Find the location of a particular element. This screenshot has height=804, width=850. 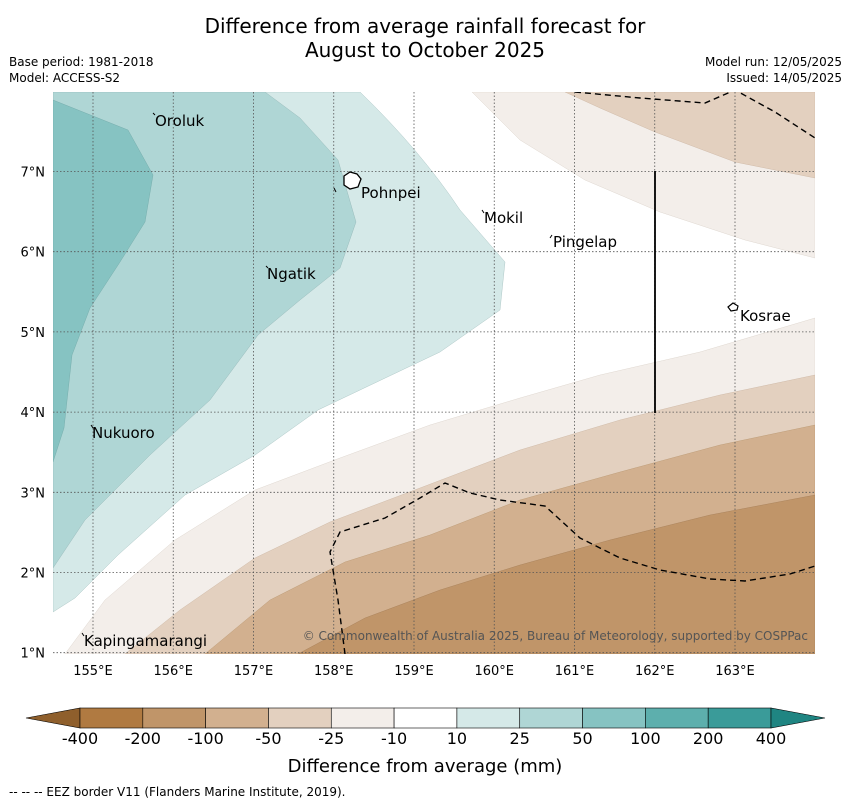

colorbar-tick-label: 50 is located at coordinates (582, 738).